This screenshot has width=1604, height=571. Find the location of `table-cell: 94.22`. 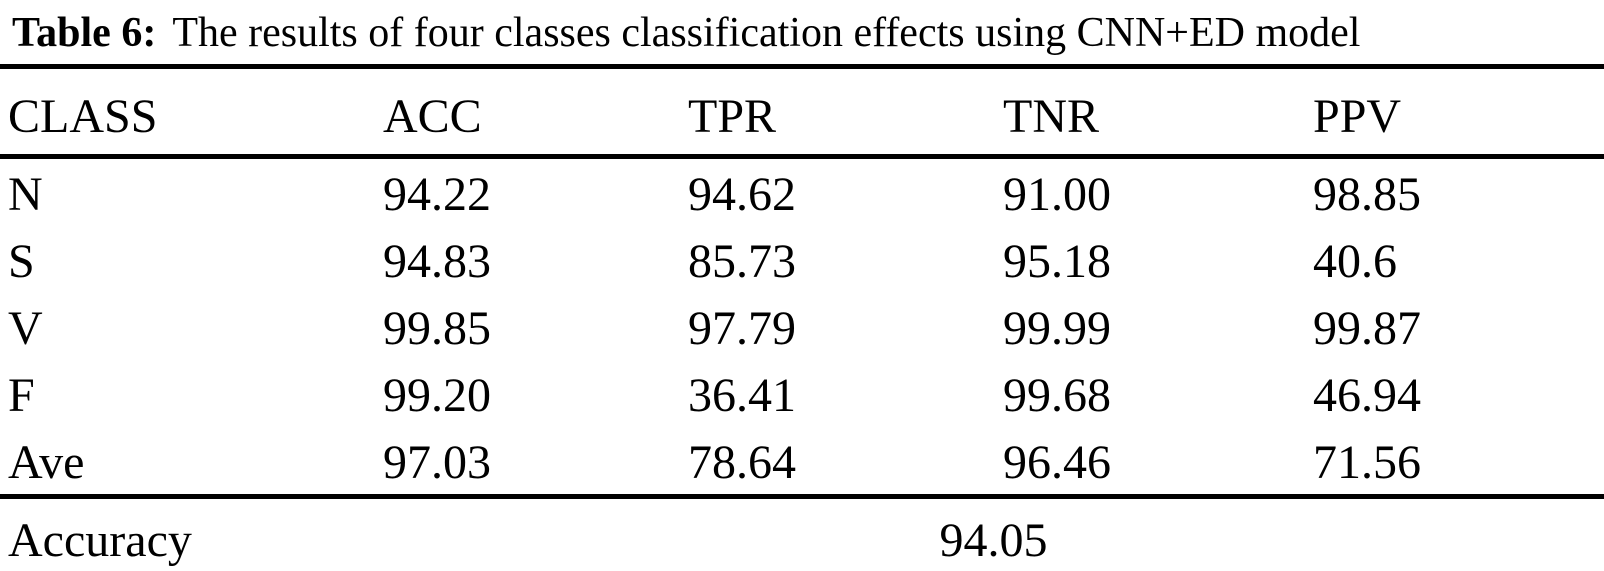

table-cell: 94.22 is located at coordinates (437, 194).